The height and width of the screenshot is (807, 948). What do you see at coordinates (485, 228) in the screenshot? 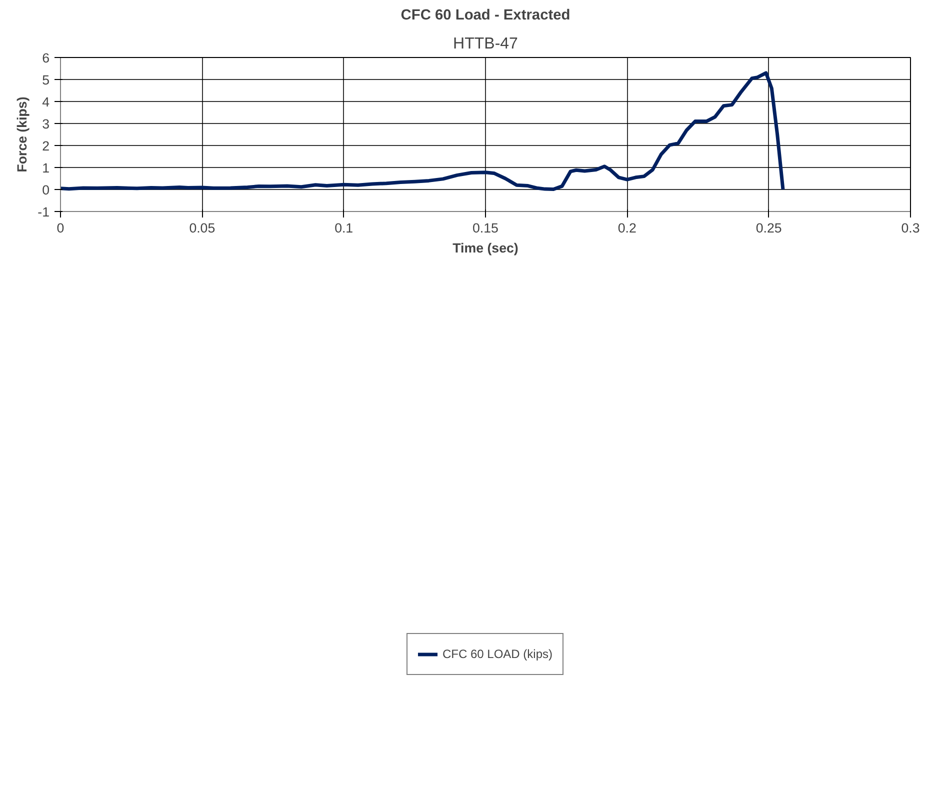
I see `x-tick-label: 0.15` at bounding box center [485, 228].